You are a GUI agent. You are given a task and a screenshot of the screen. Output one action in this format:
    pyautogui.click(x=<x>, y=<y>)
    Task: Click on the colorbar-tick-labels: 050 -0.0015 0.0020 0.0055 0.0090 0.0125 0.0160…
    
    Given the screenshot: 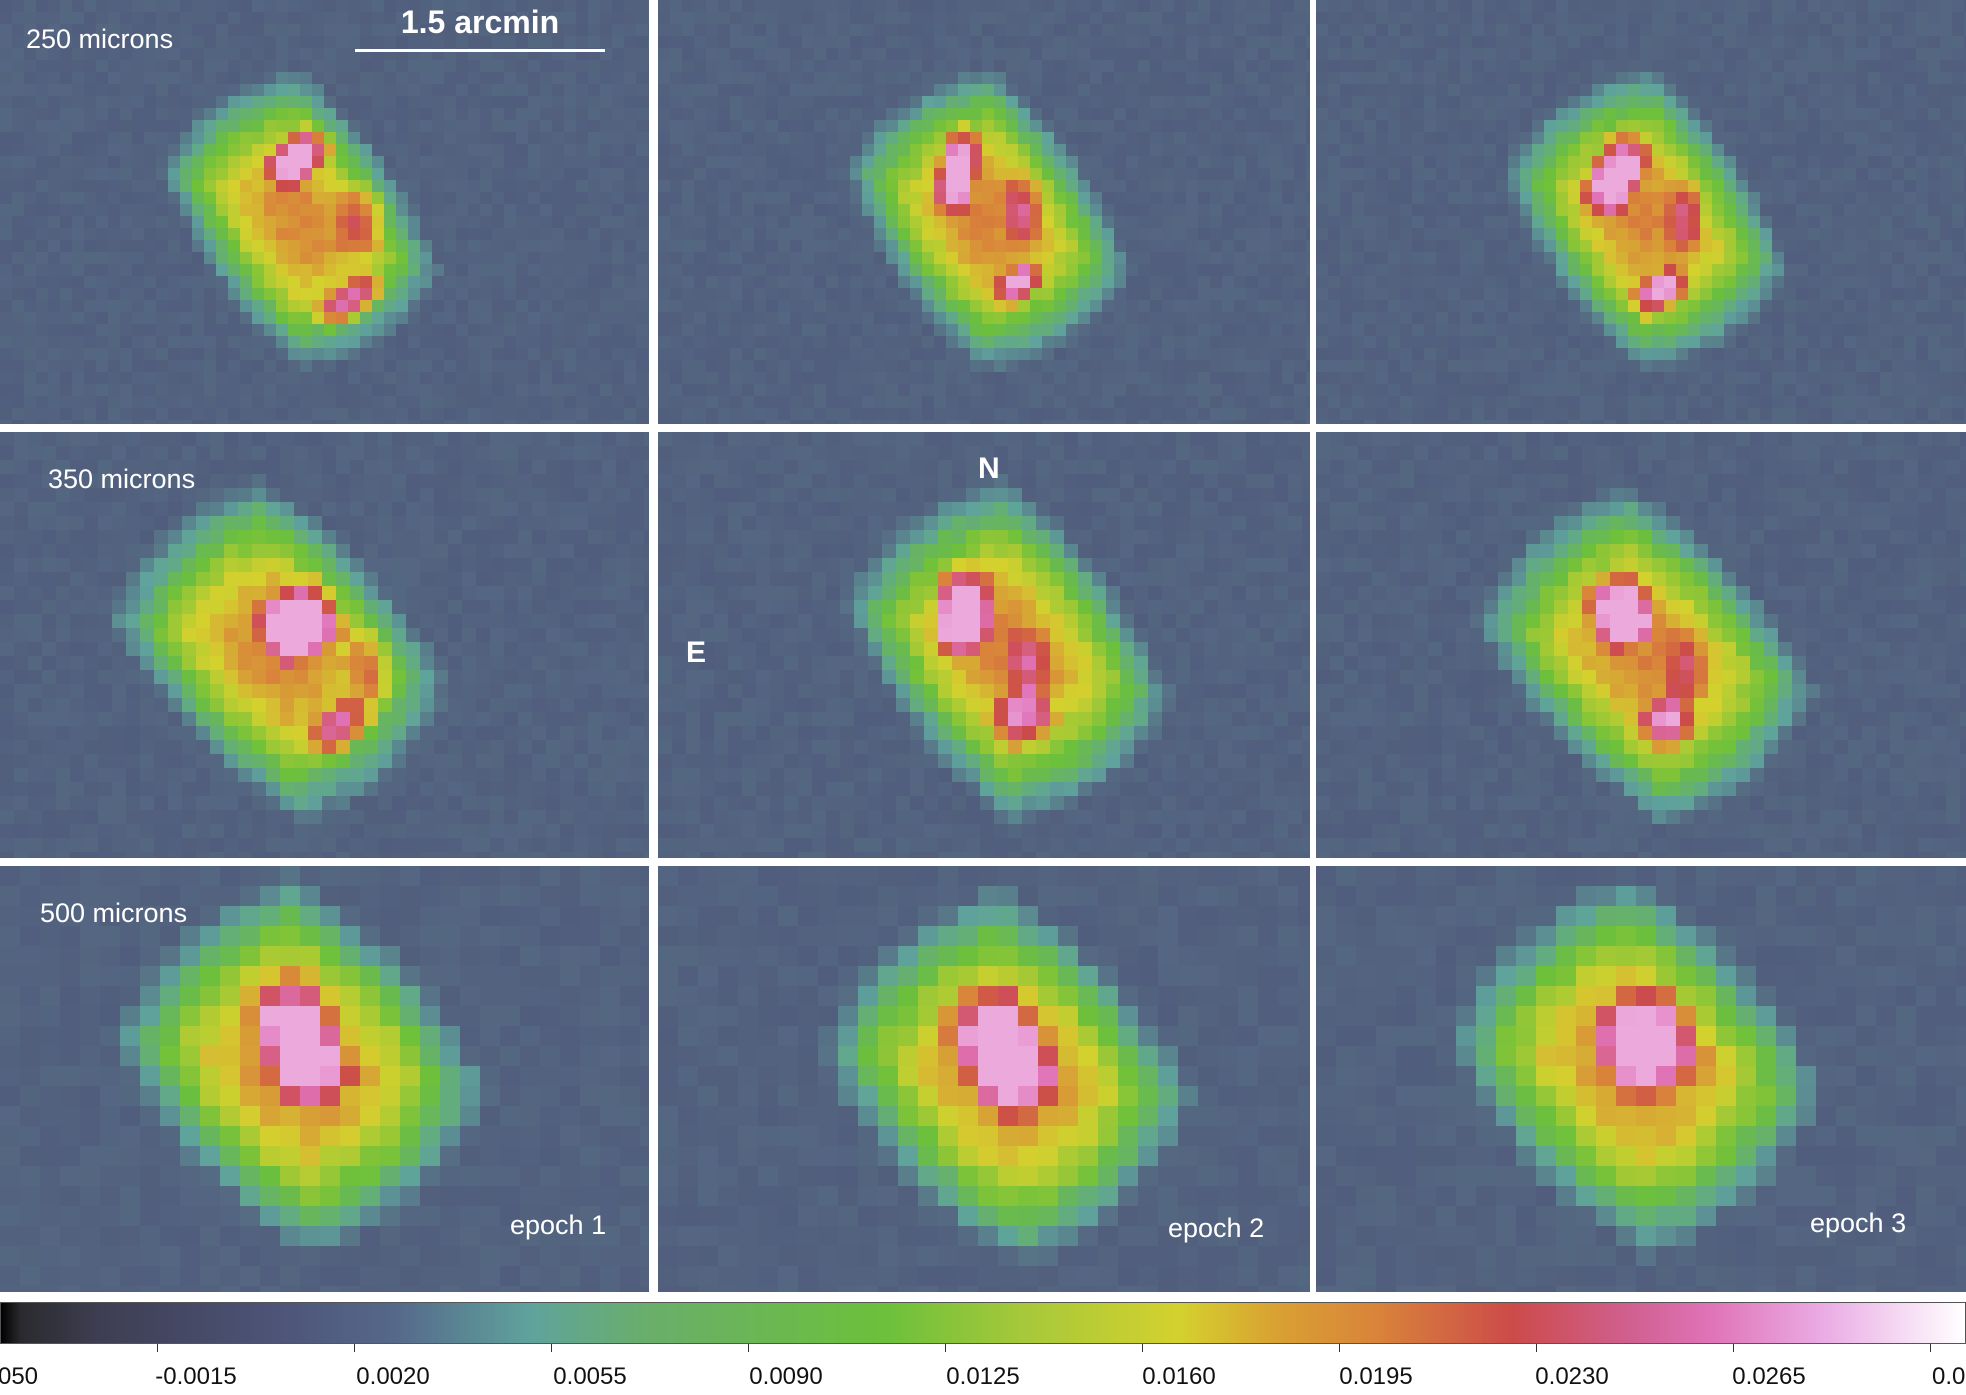 What is the action you would take?
    pyautogui.click(x=983, y=1375)
    